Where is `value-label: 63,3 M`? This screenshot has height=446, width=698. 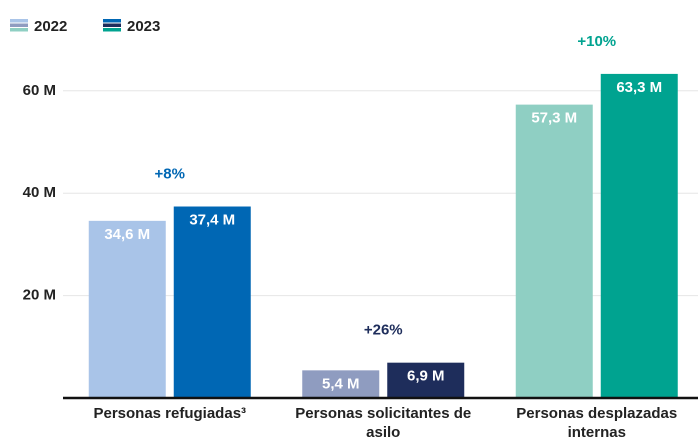 value-label: 63,3 M is located at coordinates (639, 87).